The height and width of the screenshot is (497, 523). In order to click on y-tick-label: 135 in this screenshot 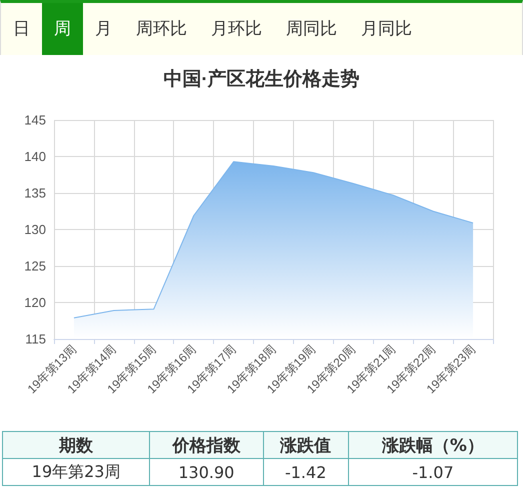, I will do `click(35, 193)`.